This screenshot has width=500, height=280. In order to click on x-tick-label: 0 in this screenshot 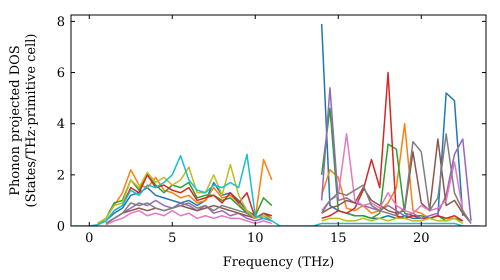, I will do `click(89, 238)`.